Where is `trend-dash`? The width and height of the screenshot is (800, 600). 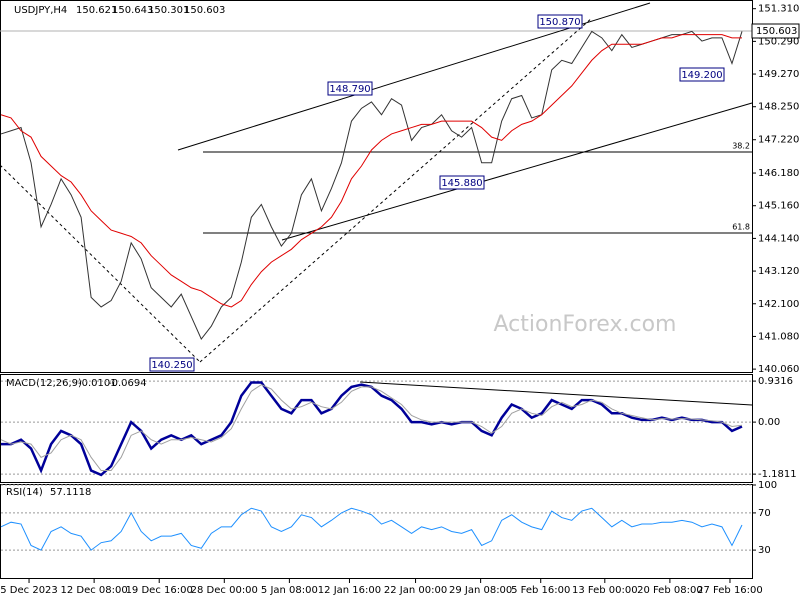
trend-dash is located at coordinates (100, 263).